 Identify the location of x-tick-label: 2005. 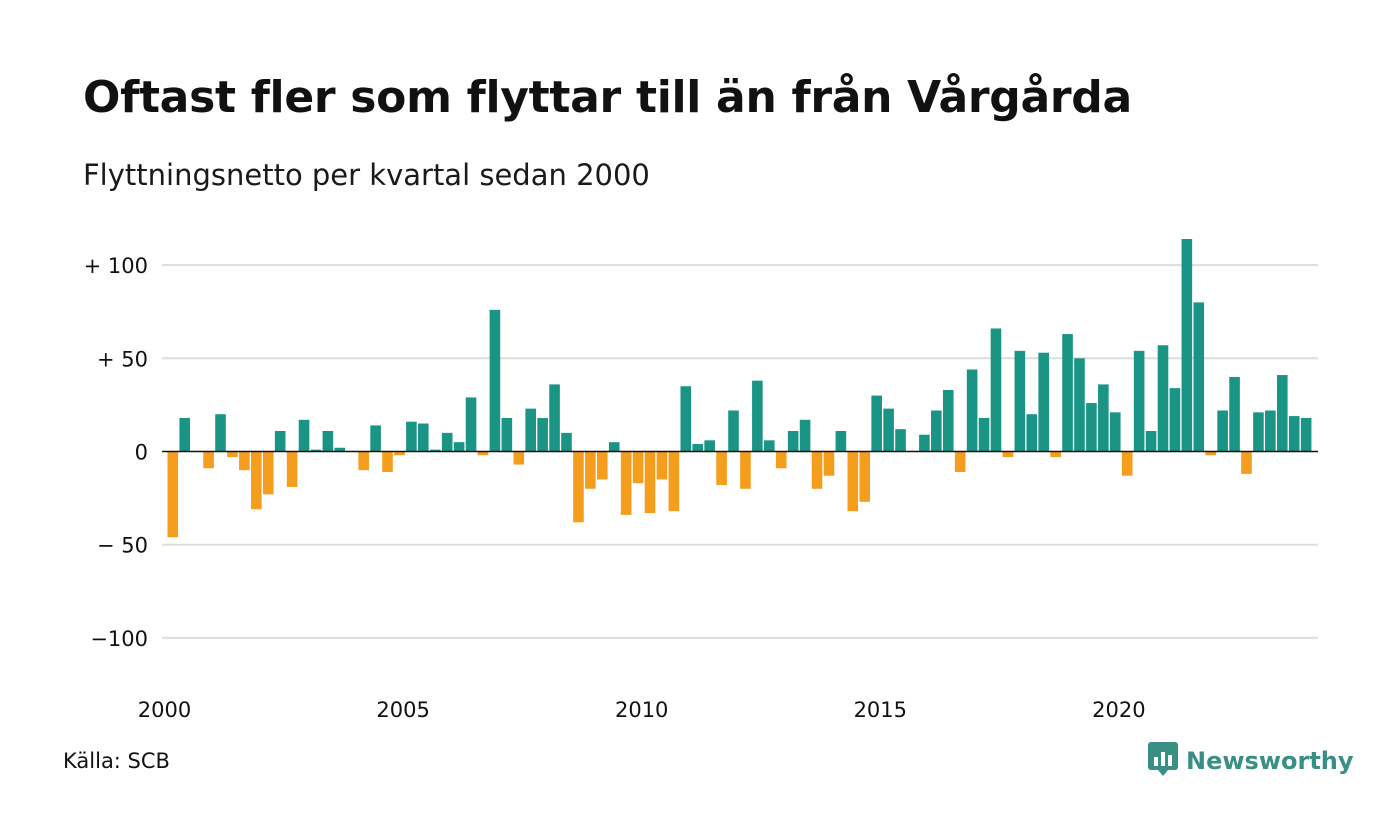
(402, 710).